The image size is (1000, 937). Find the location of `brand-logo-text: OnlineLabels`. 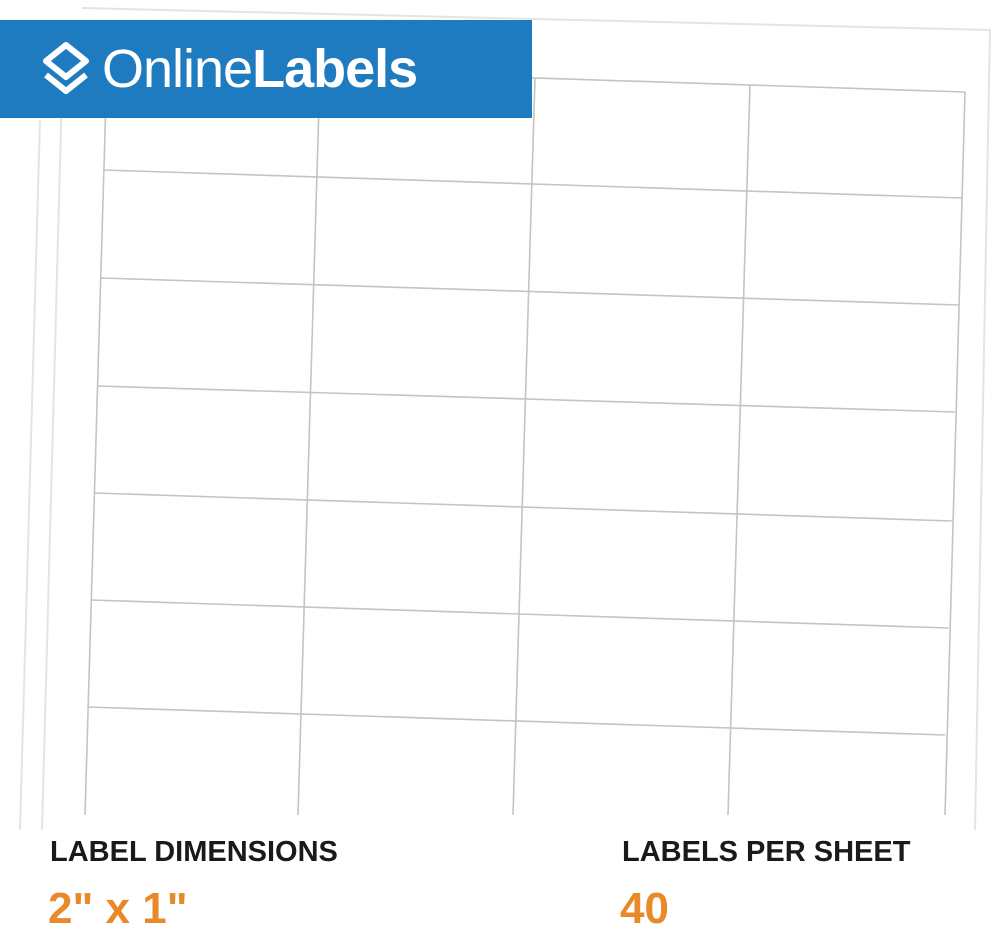

brand-logo-text: OnlineLabels is located at coordinates (260, 69).